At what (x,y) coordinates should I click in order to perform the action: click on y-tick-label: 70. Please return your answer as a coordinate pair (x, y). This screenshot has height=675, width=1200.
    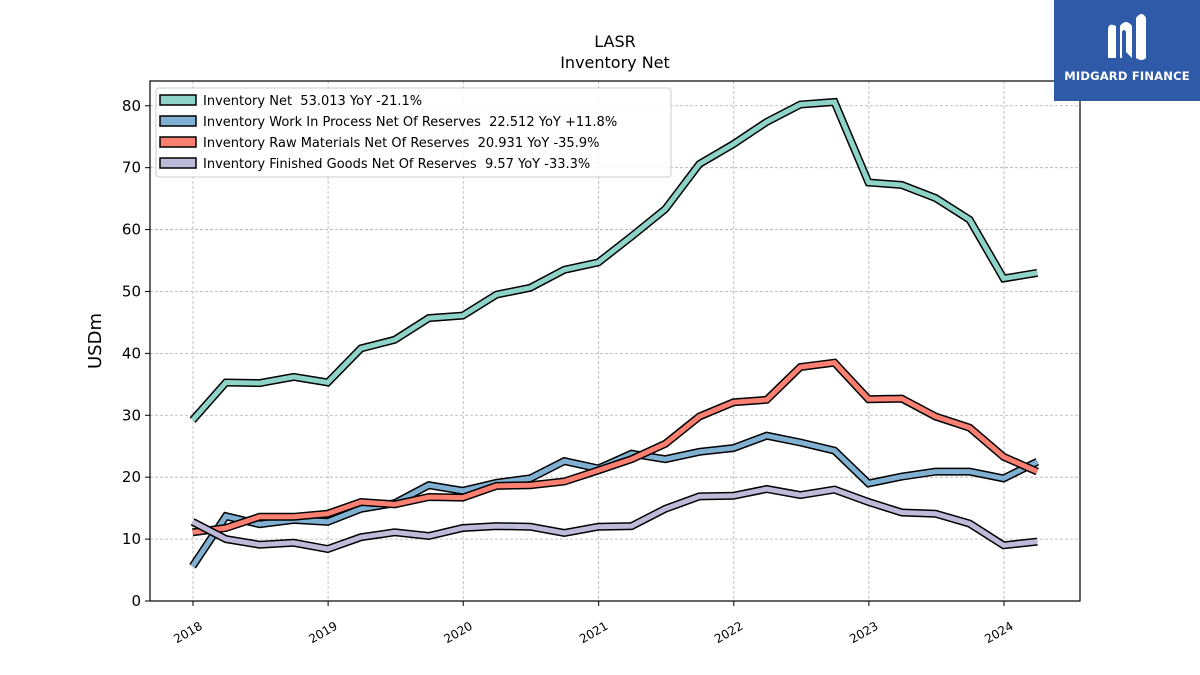
    Looking at the image, I should click on (131, 168).